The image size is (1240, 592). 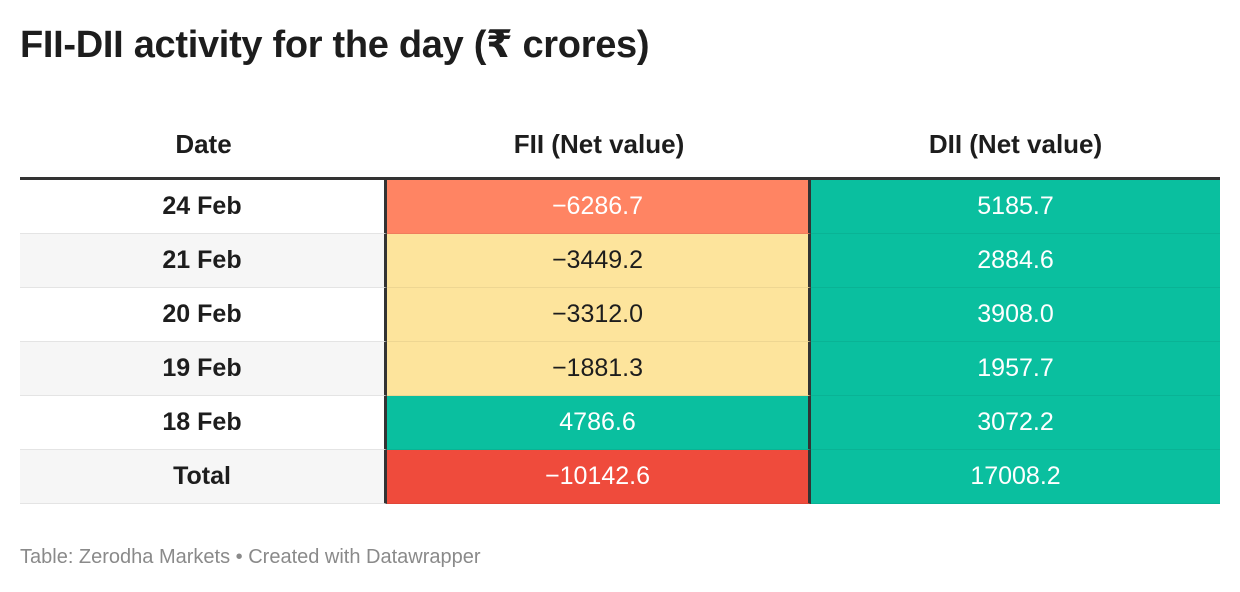 I want to click on dii-value-cell: 1957.7, so click(x=1015, y=369).